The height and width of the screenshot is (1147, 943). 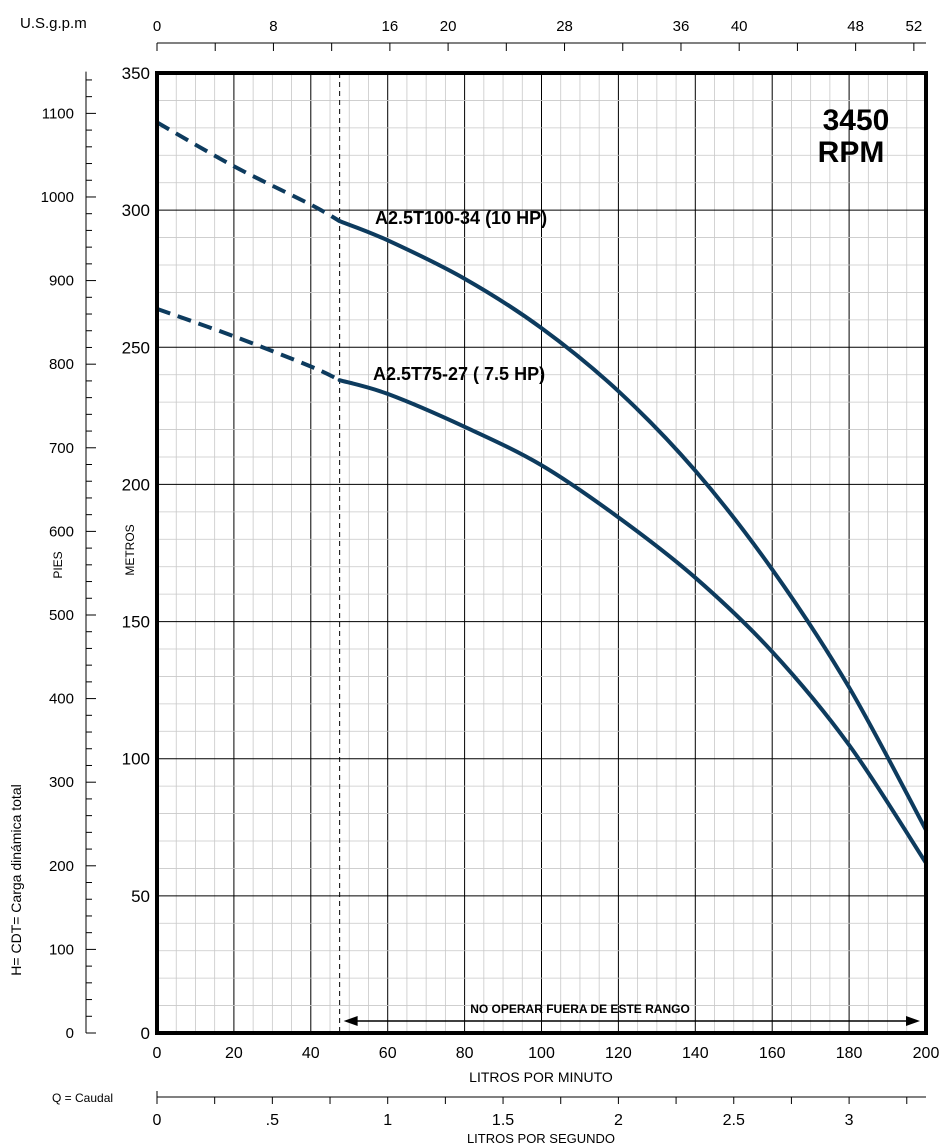 I want to click on y-tick-label-metros: 50, so click(x=140, y=896).